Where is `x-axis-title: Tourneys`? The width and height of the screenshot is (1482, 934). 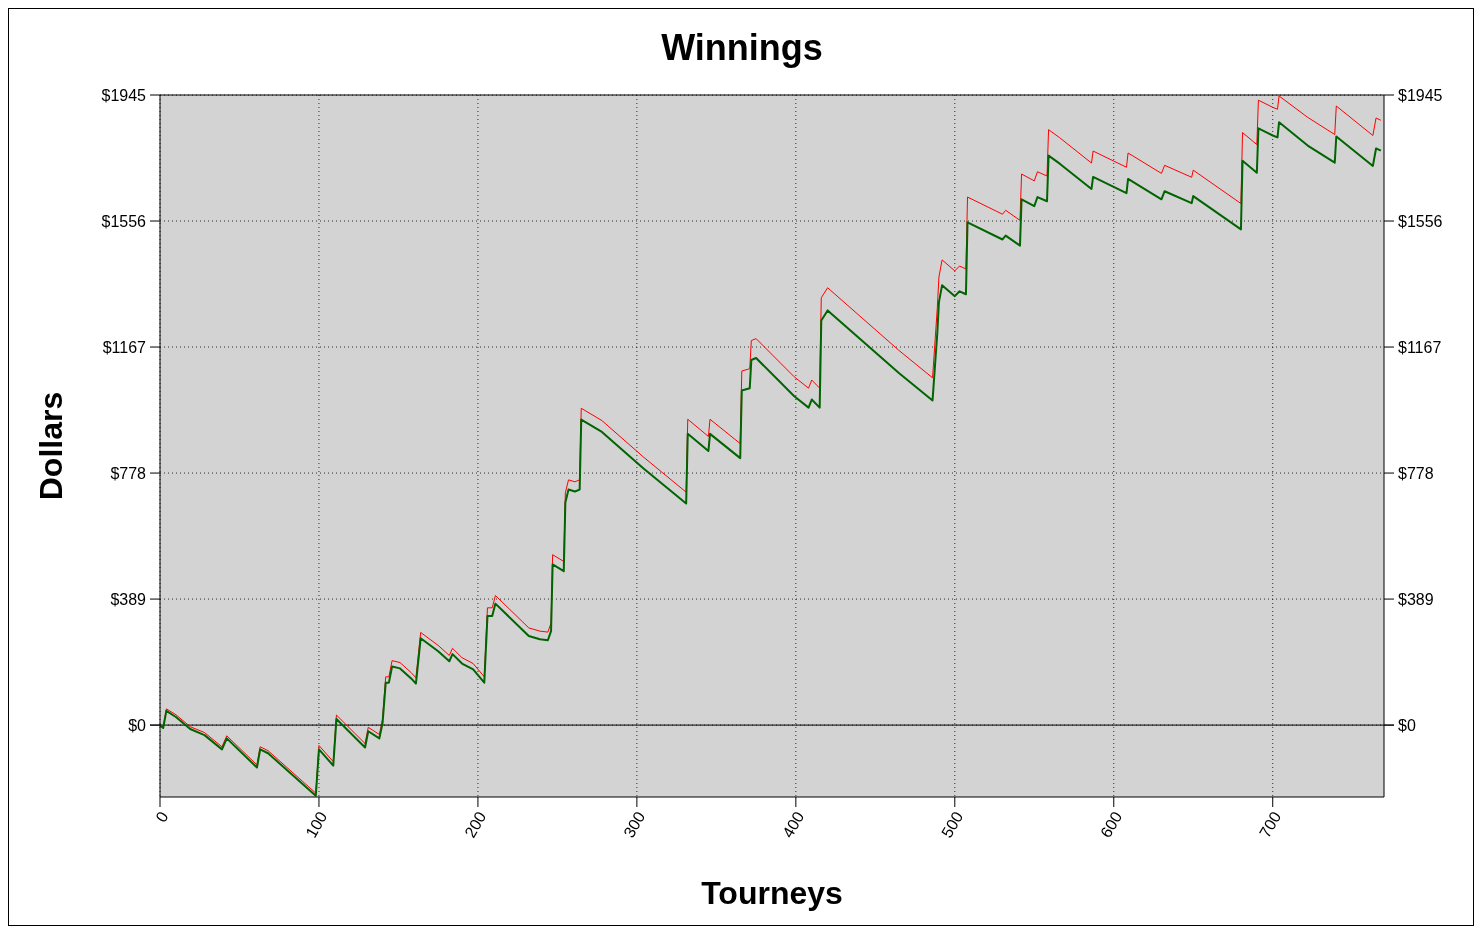
x-axis-title: Tourneys is located at coordinates (772, 893).